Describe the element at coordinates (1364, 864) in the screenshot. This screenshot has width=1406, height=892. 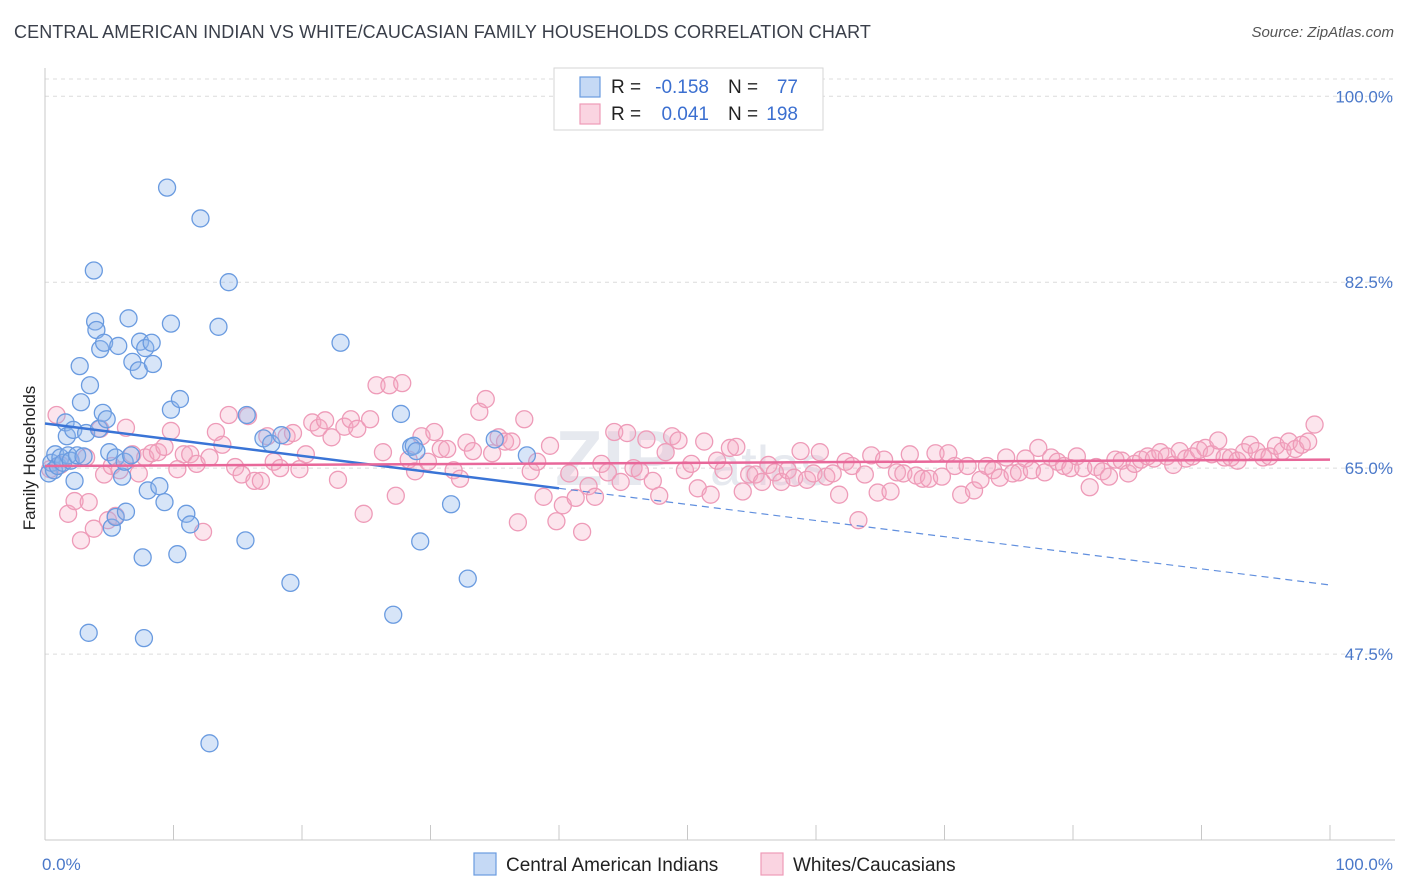
I see `x-tick-label-max: 100.0%` at that location.